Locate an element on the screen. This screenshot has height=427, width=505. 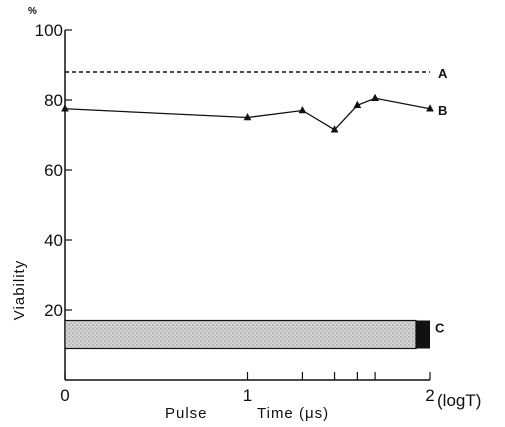
x-tick-label: 2 is located at coordinates (429, 395).